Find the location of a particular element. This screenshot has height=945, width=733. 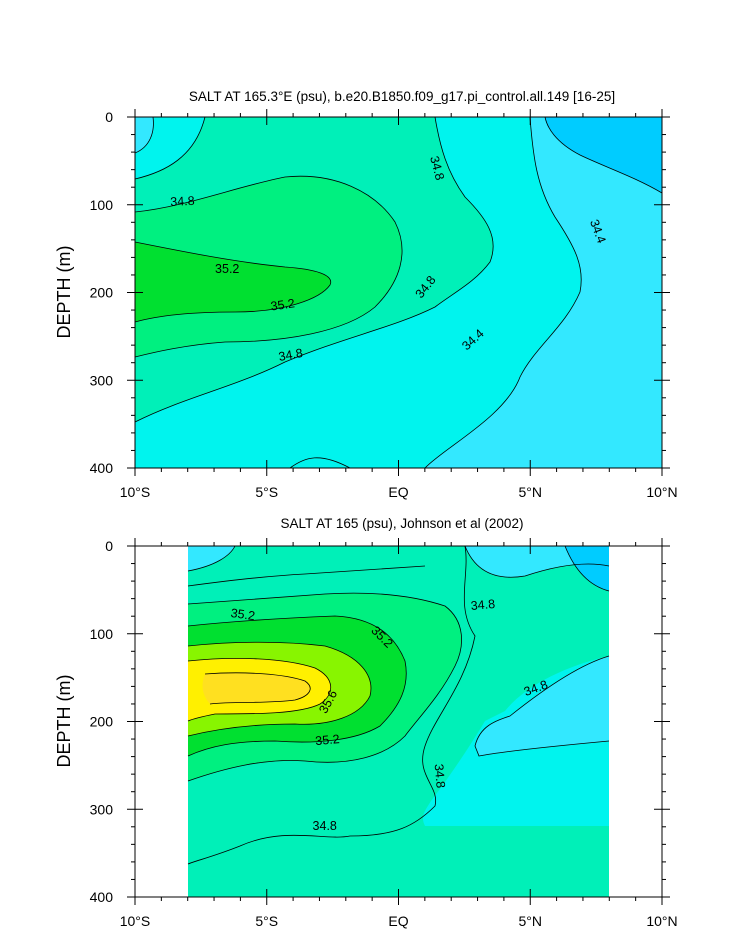

bottom-chart-title: SALT AT 165 (psu), Johnson et al (2002) is located at coordinates (402, 523).